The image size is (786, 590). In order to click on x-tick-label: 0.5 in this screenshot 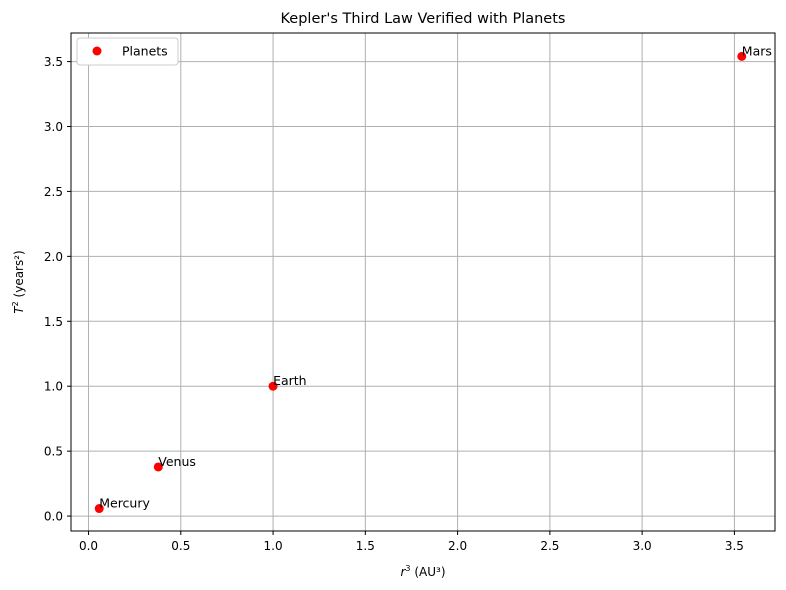, I will do `click(180, 546)`.